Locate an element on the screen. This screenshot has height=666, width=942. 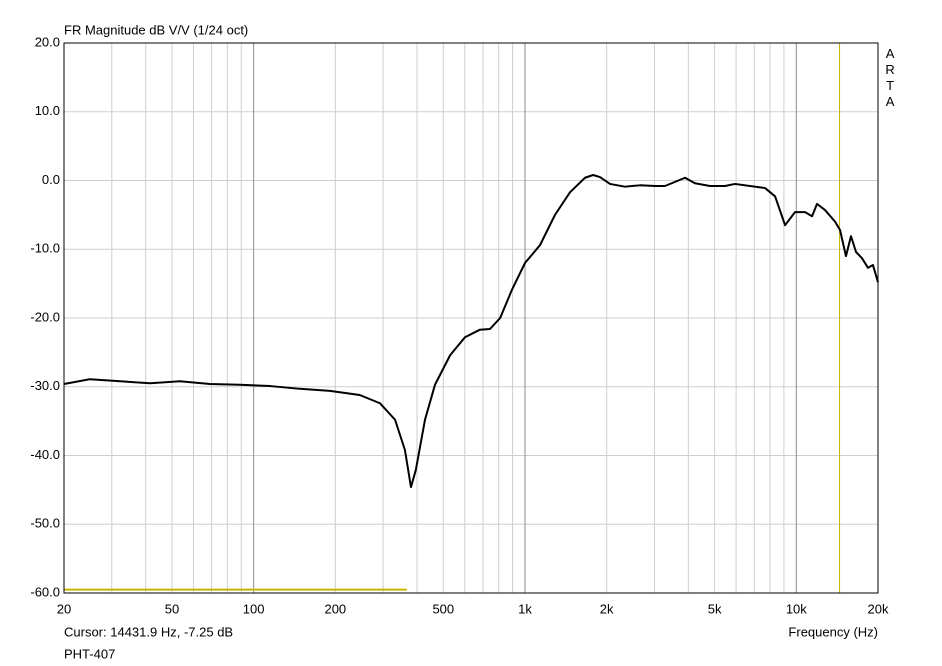
y-tick-label: 20.0 is located at coordinates (47, 41).